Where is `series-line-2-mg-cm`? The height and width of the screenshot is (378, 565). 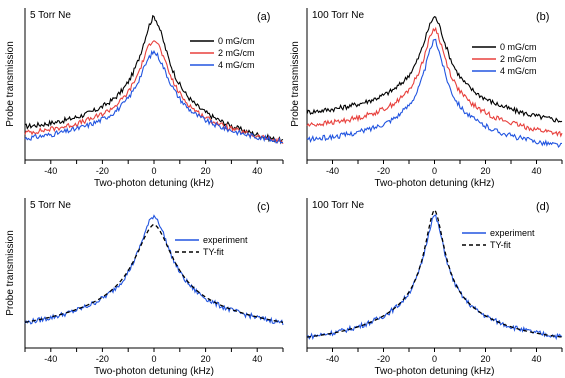
series-line-2-mg-cm is located at coordinates (434, 82).